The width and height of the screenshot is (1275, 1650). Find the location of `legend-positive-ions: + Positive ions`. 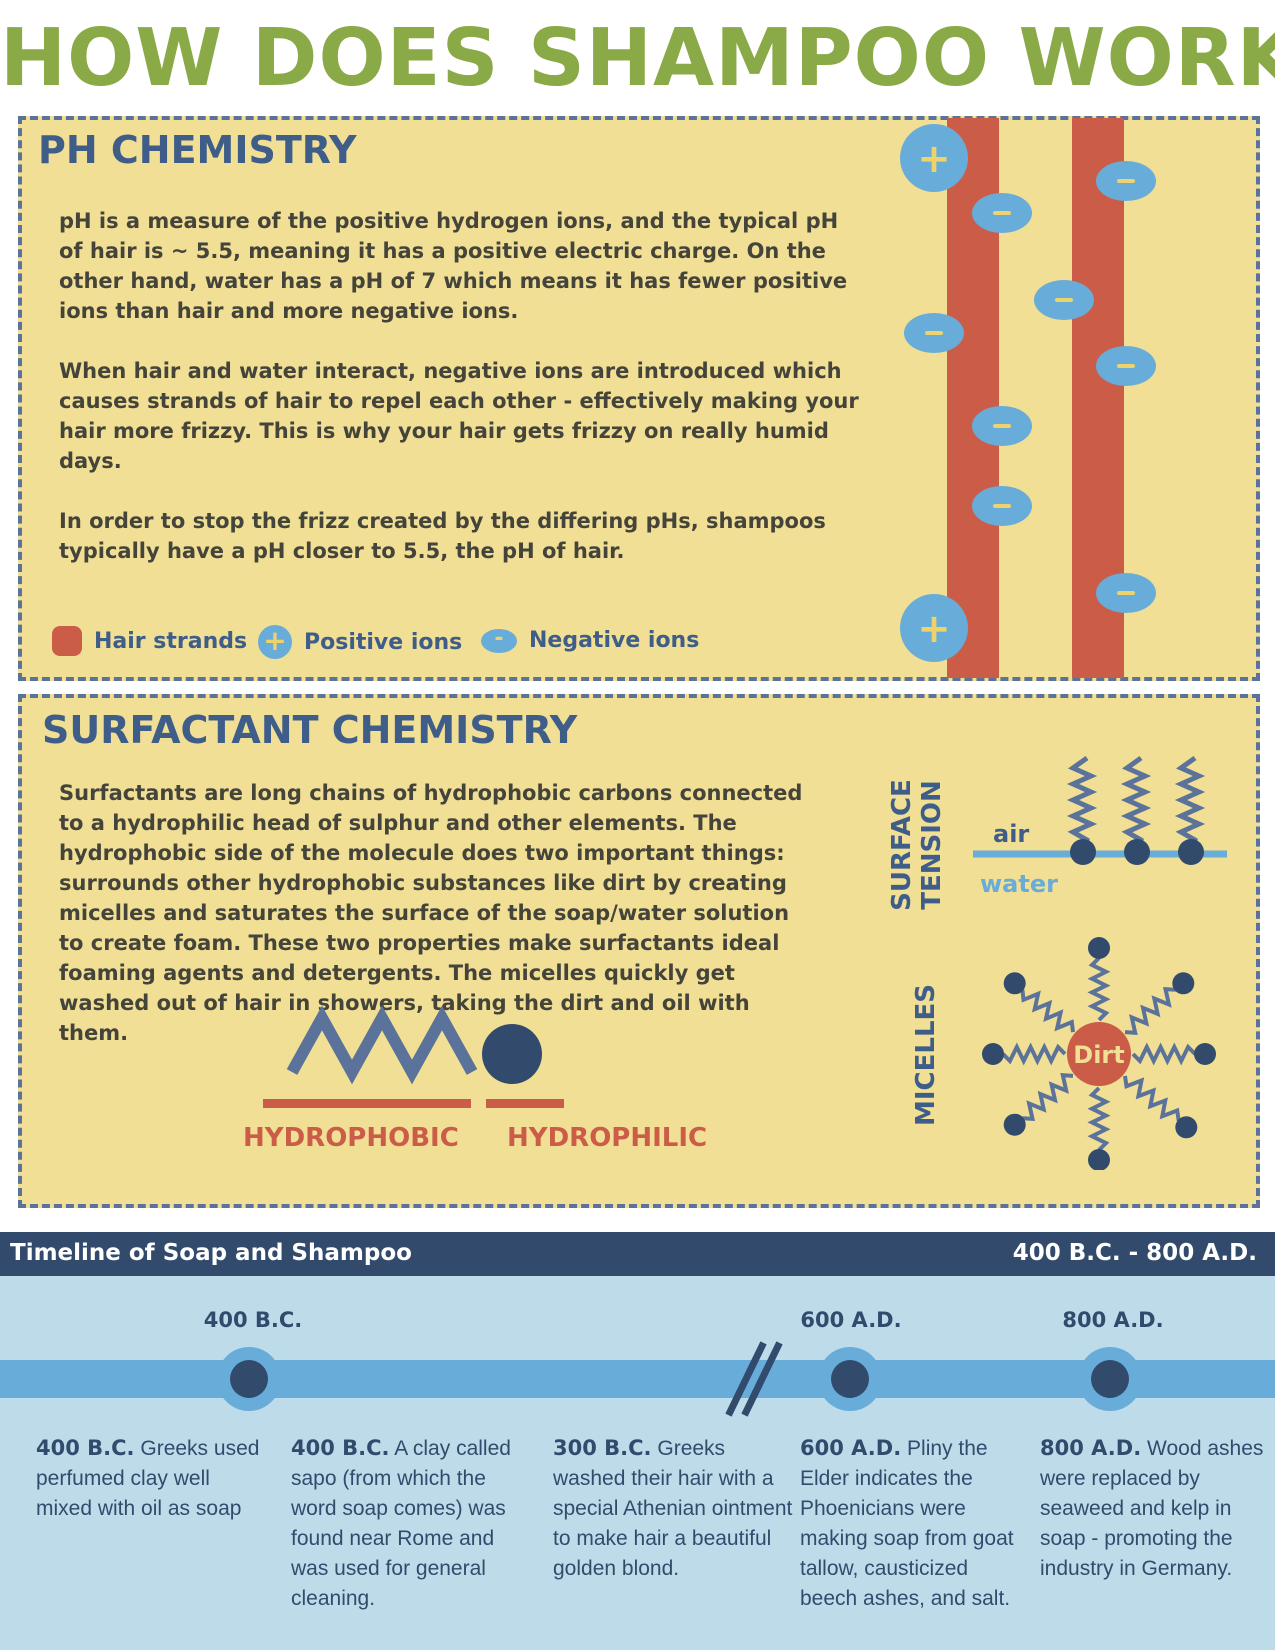

legend-positive-ions: + Positive ions is located at coordinates (360, 642).